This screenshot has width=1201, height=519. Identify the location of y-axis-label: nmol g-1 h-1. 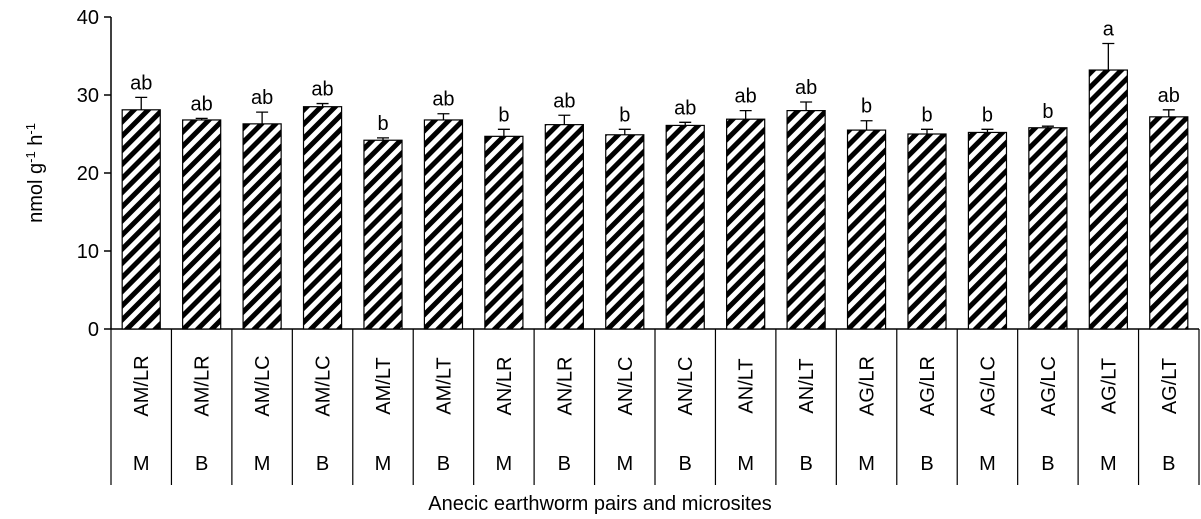
(35, 173).